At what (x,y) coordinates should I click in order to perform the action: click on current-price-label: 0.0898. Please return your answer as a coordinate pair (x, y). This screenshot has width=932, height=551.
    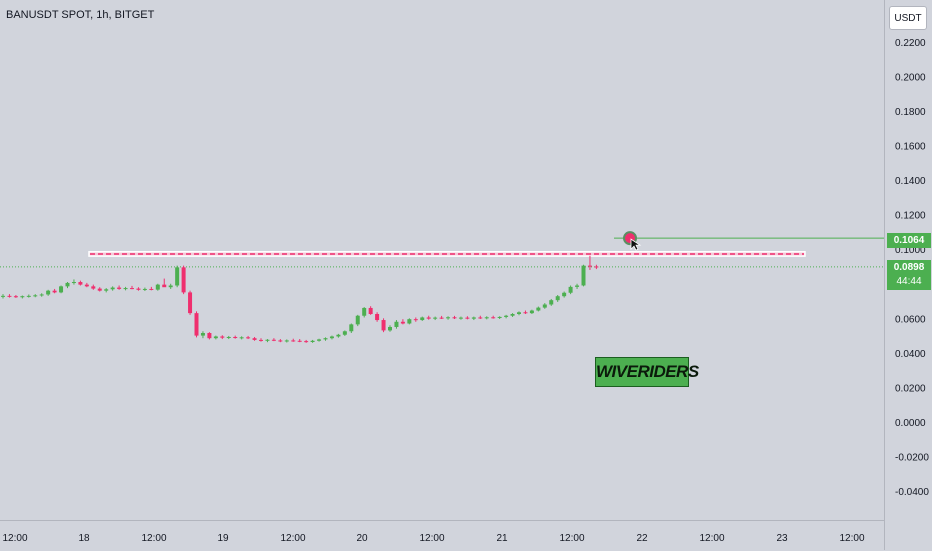
    Looking at the image, I should click on (909, 267).